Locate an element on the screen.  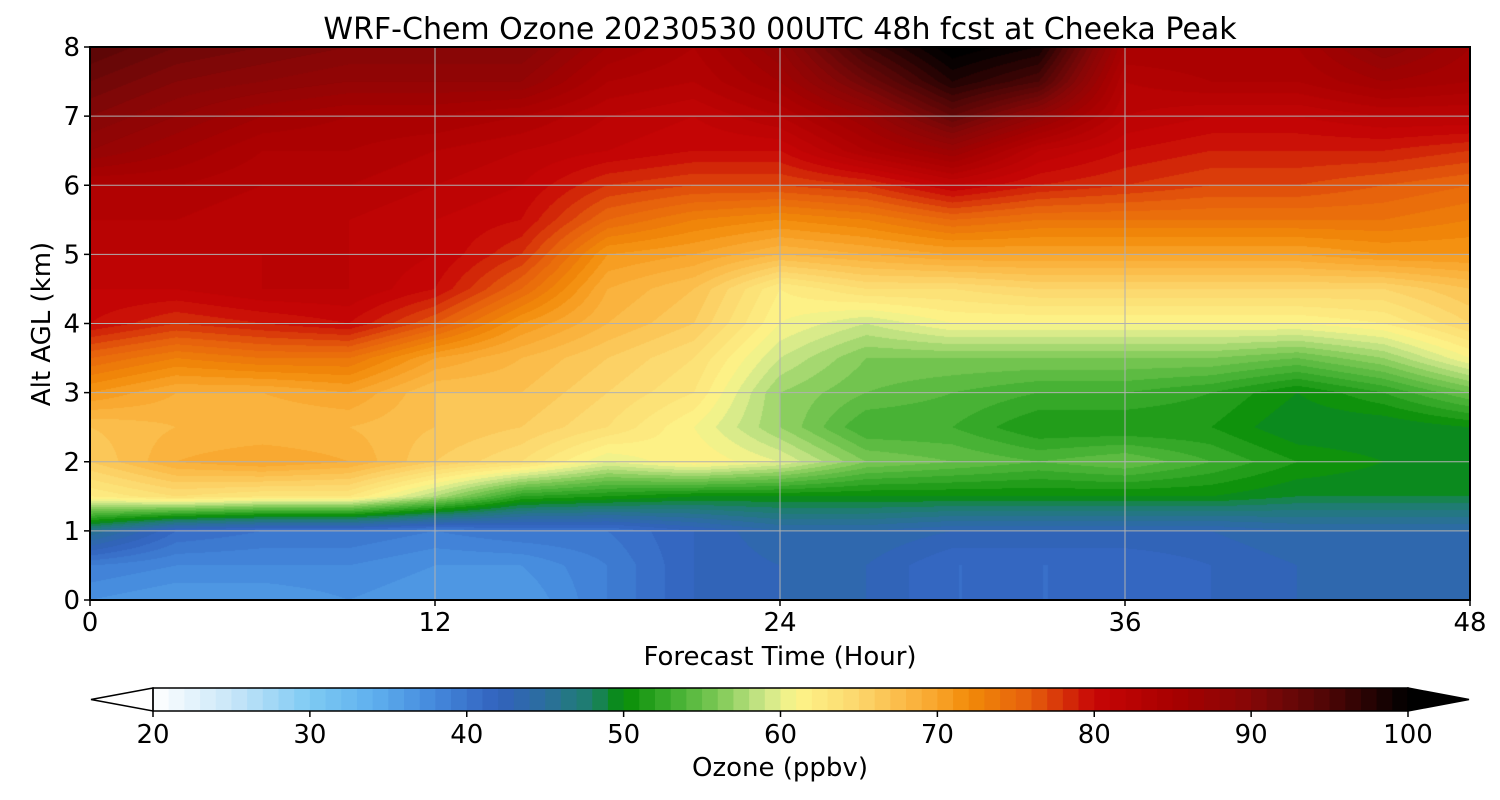
colorbar-tick-label: 20 is located at coordinates (152, 735).